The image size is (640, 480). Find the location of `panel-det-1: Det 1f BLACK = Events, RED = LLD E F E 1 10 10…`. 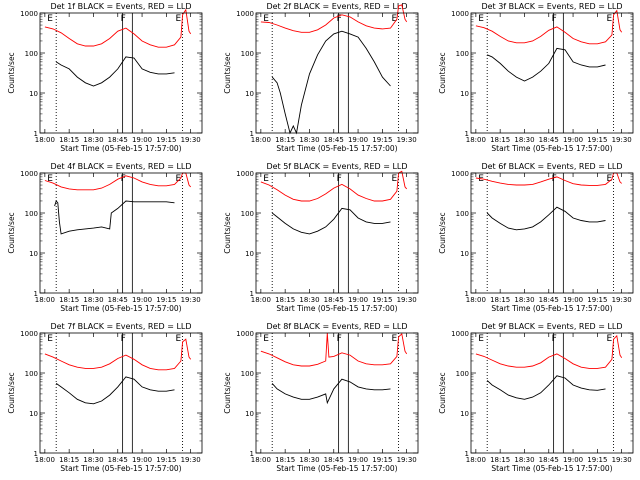

panel-det-1: Det 1f BLACK = Events, RED = LLD E F E 1 10 10… is located at coordinates (105, 77).